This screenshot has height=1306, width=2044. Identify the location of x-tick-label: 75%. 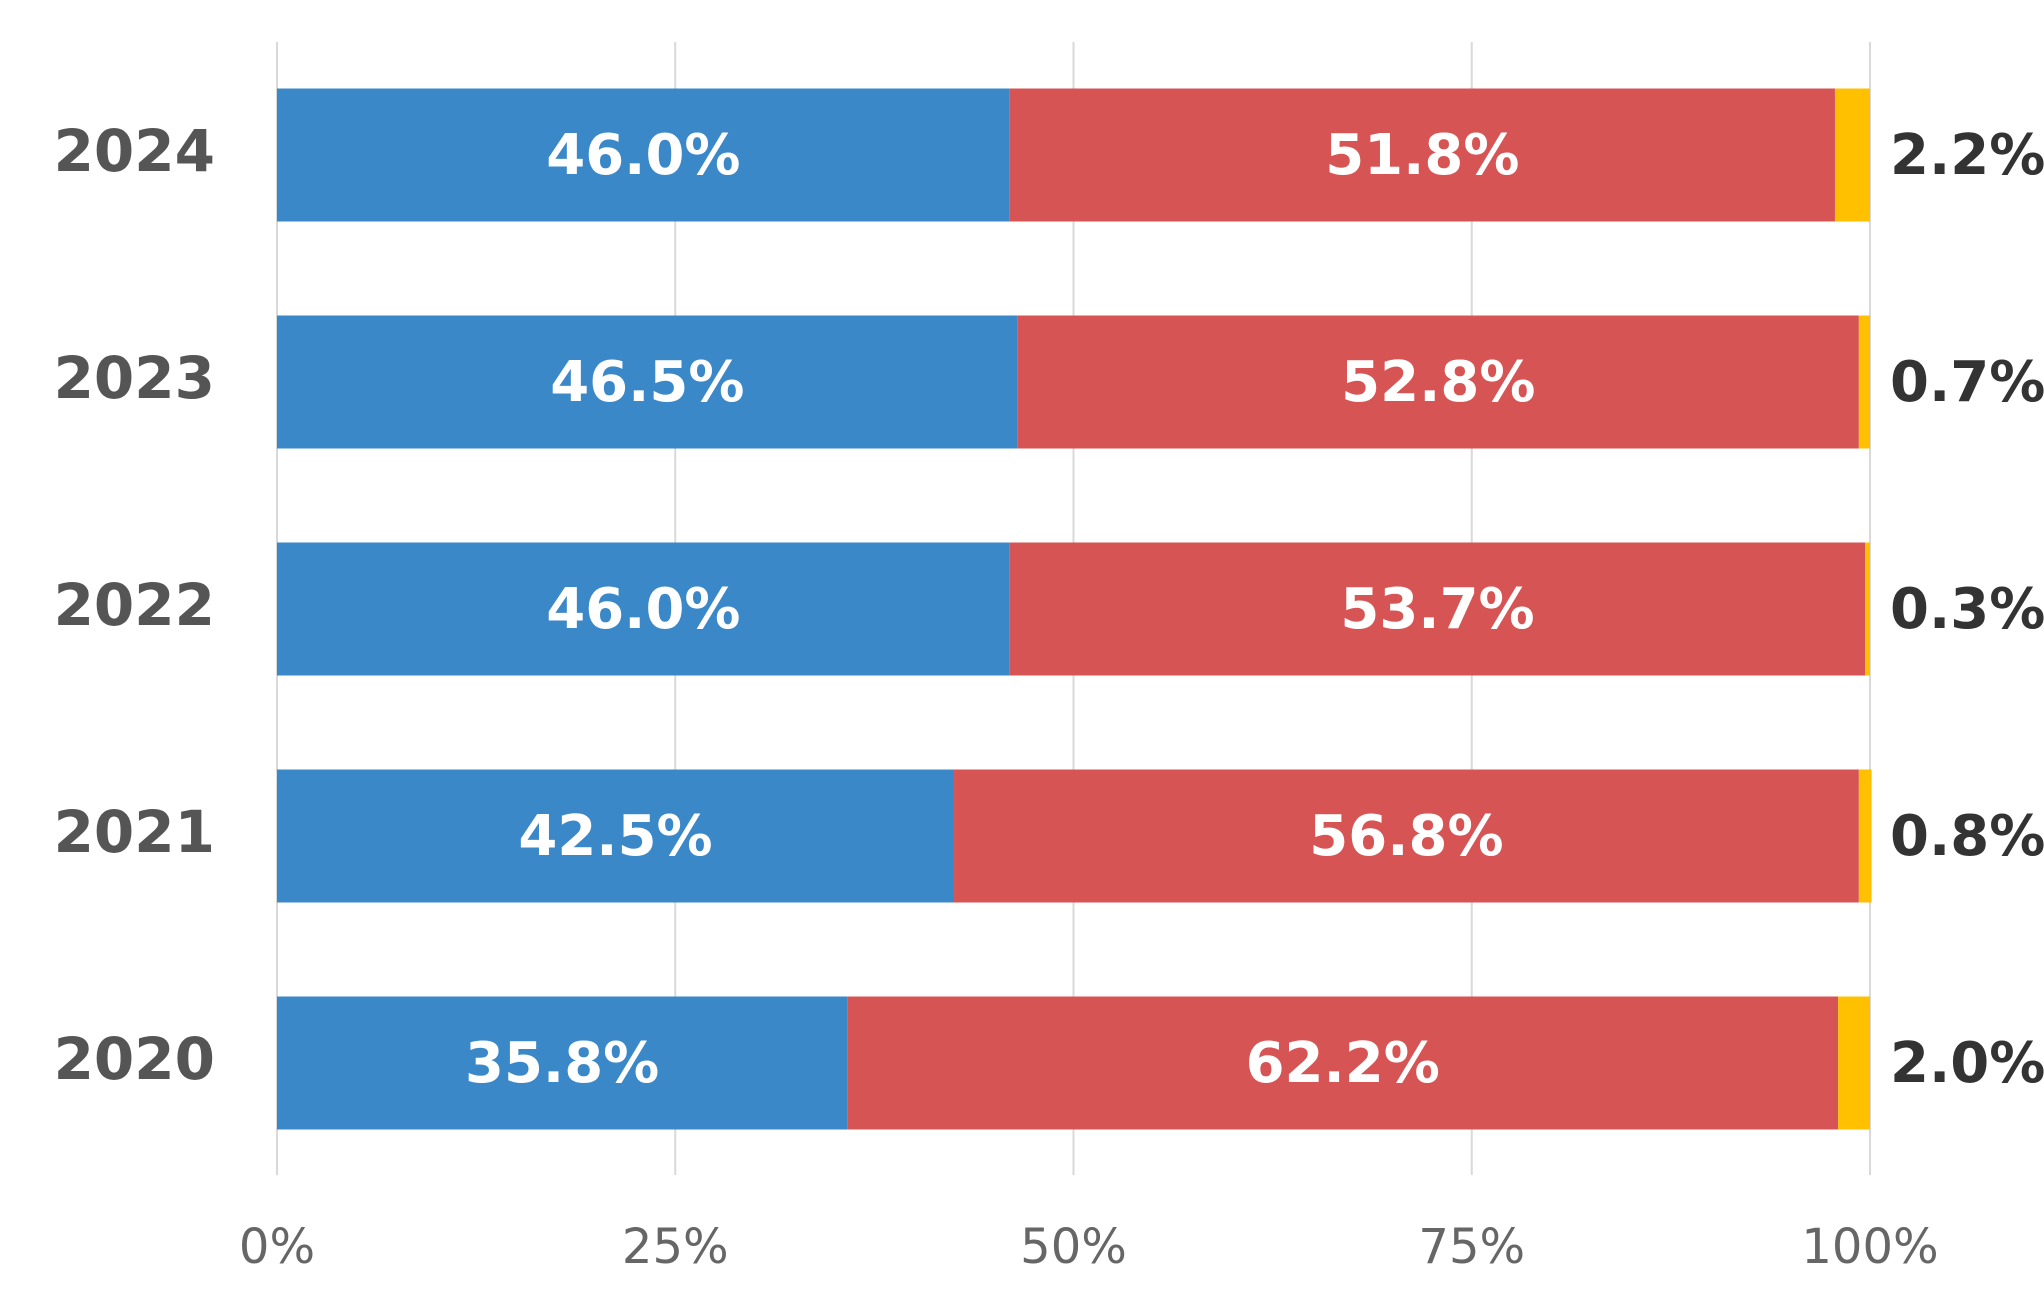
(1471, 1247).